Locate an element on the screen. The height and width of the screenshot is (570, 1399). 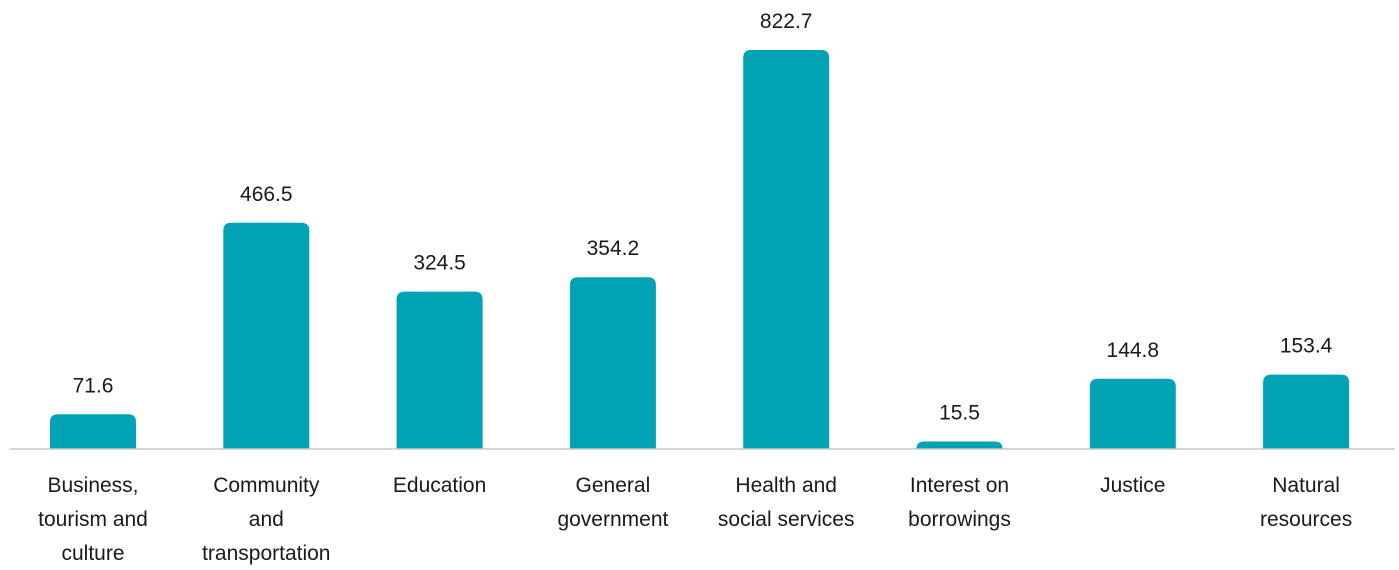
category-label-line: government is located at coordinates (612, 519).